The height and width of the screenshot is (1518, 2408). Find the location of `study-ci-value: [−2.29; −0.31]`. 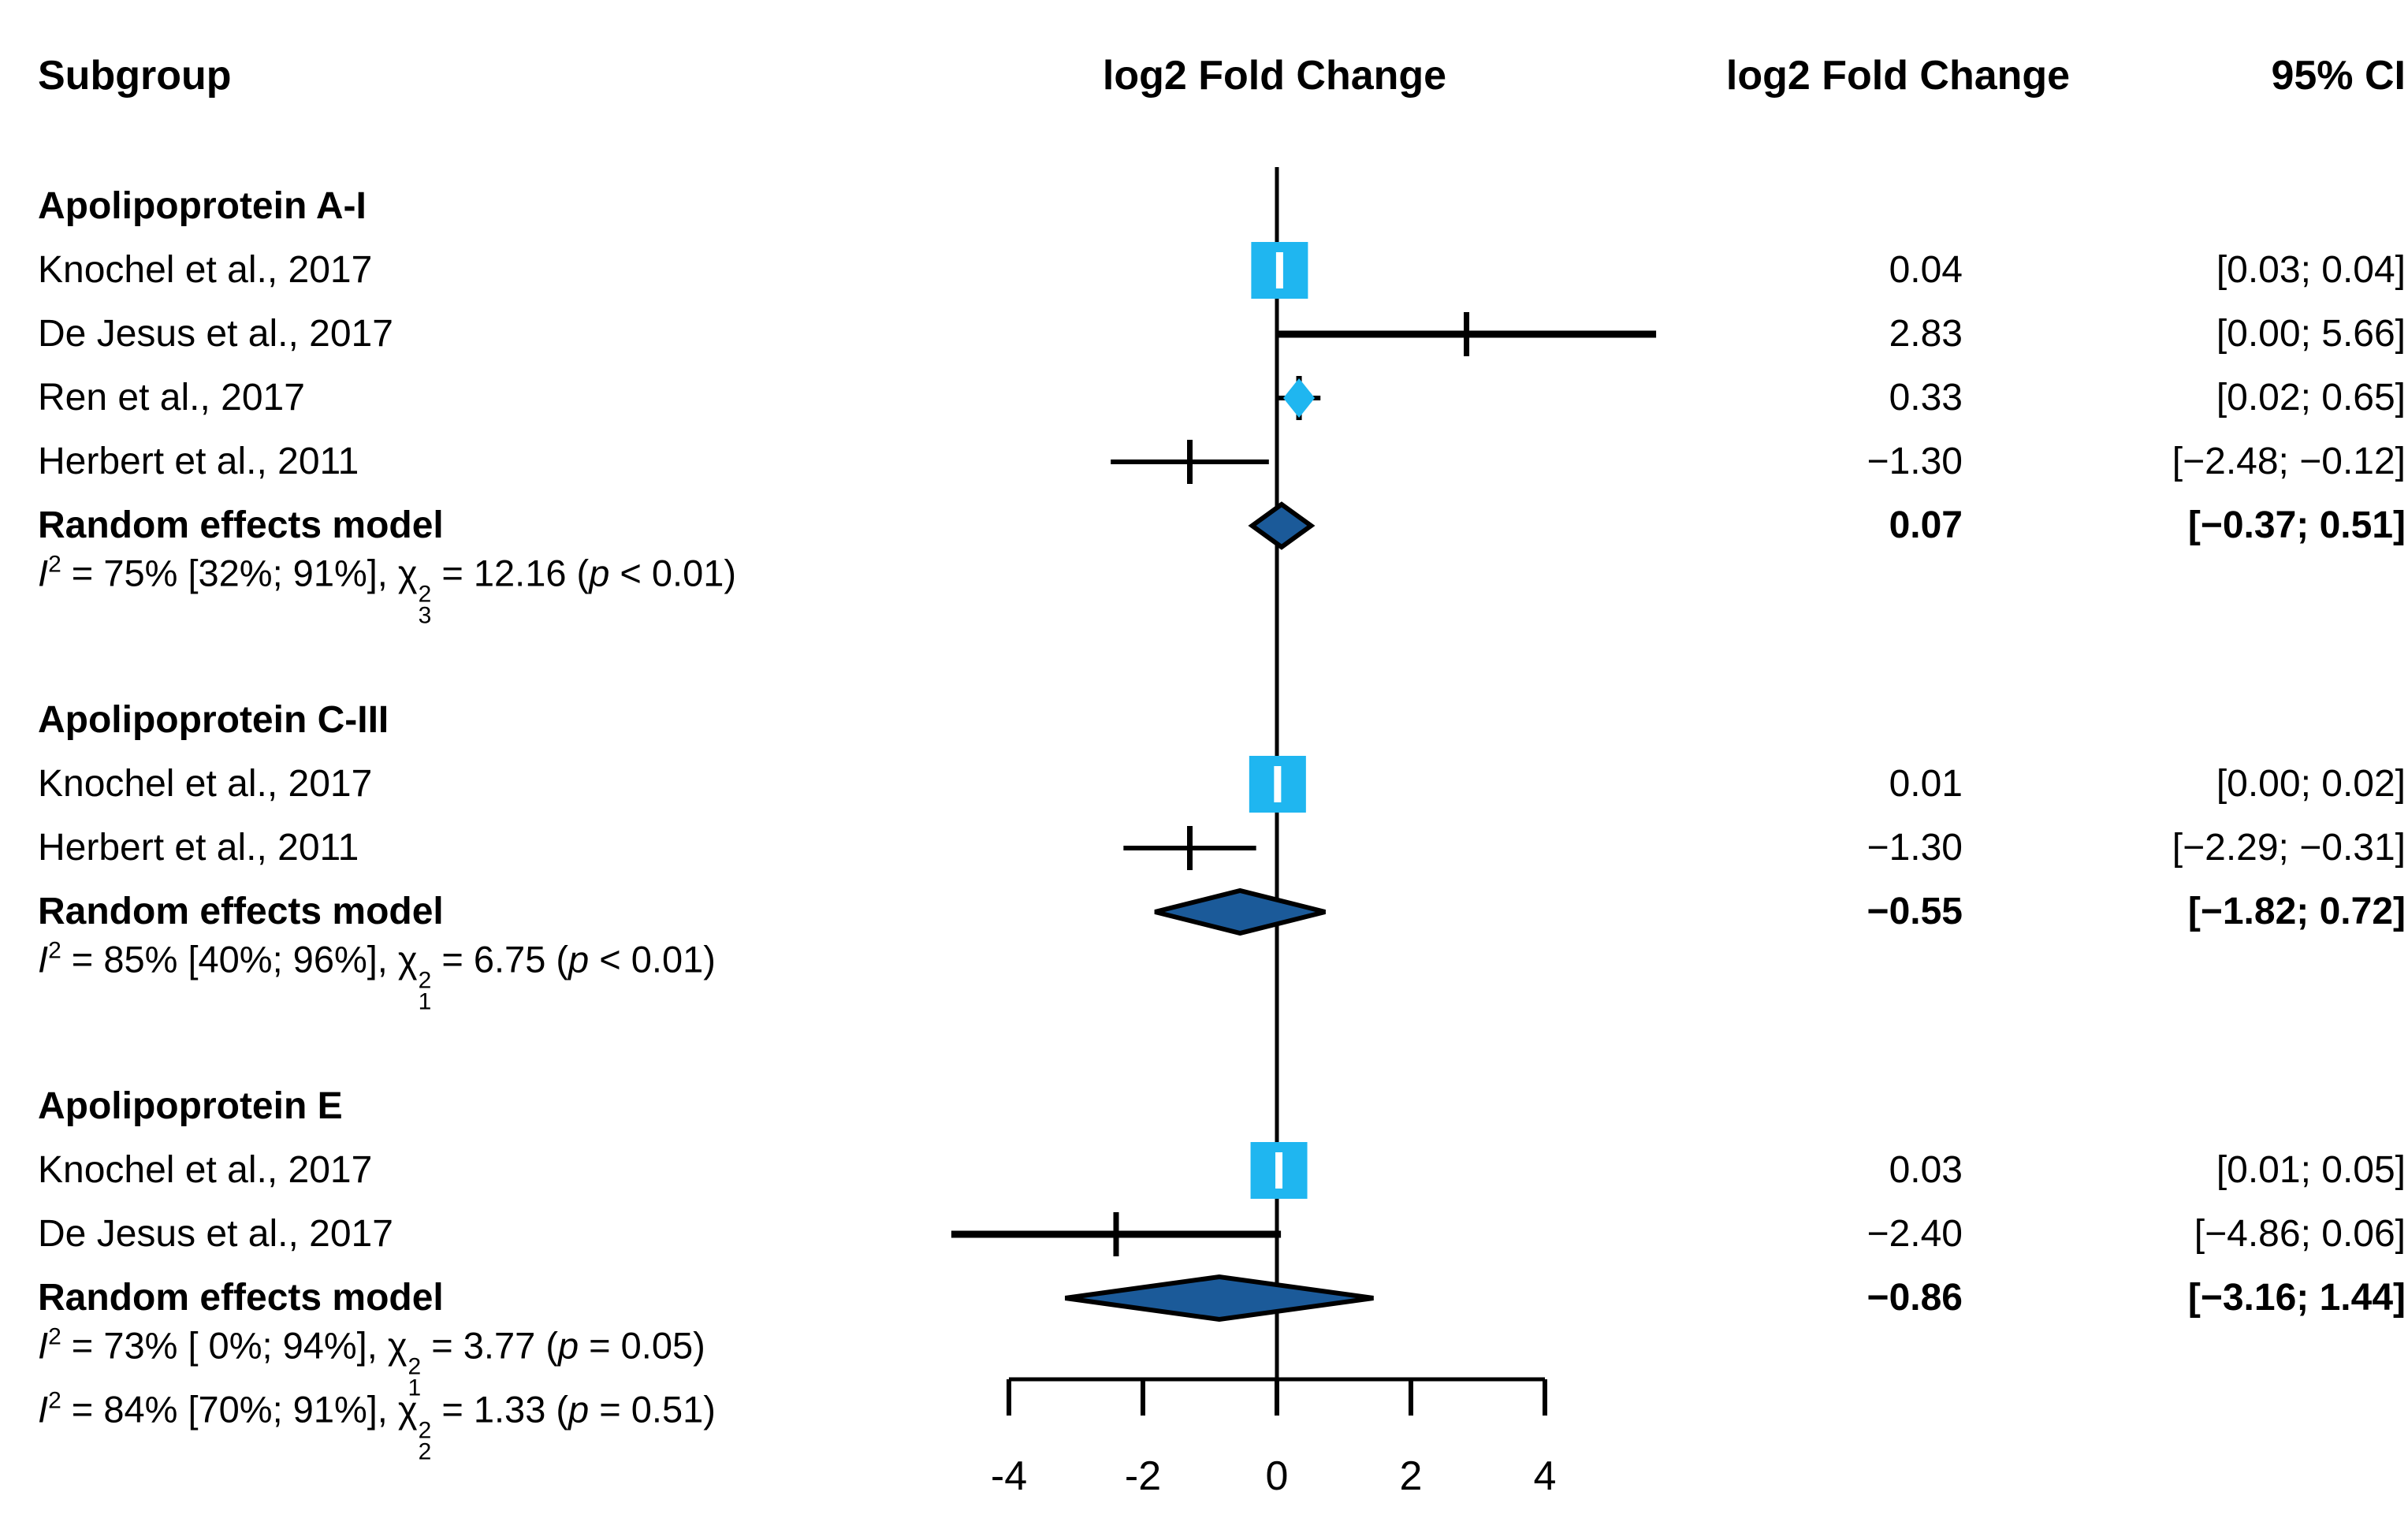

study-ci-value: [−2.29; −0.31] is located at coordinates (2289, 848).